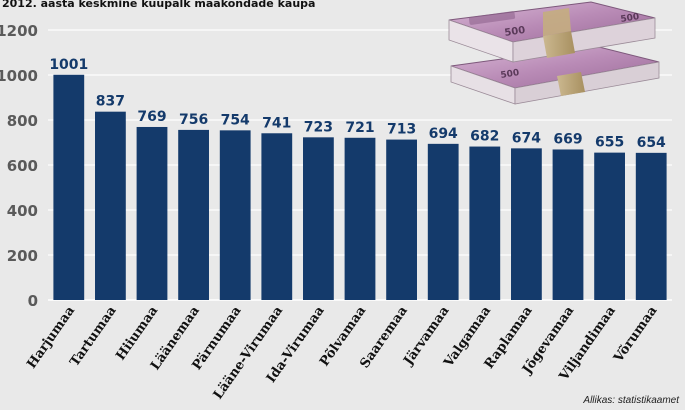 The image size is (685, 410). Describe the element at coordinates (443, 134) in the screenshot. I see `bar-value-label: 694` at that location.